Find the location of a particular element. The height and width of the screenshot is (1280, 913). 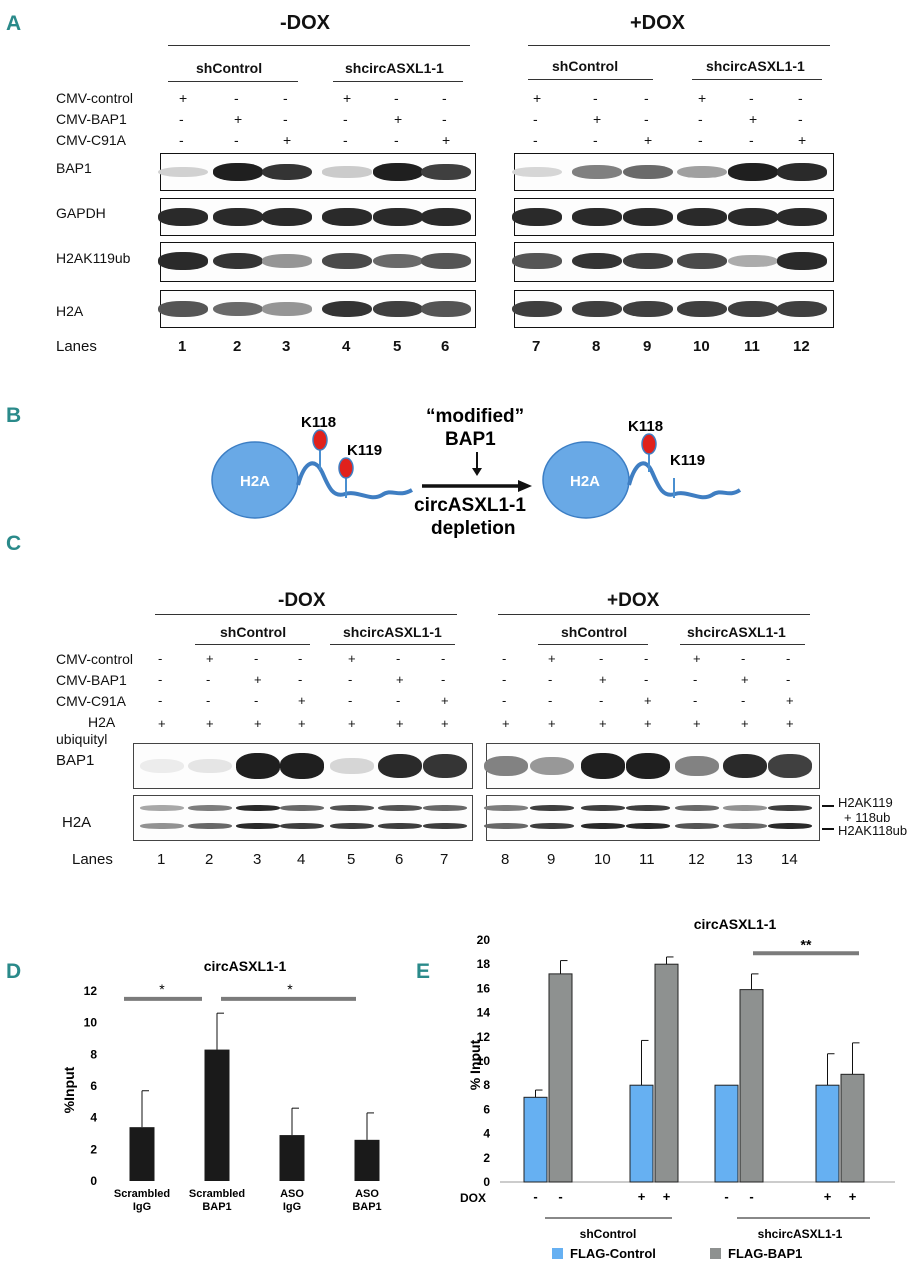

d-xlabel-1-line1: Scrambled is located at coordinates (142, 1194).